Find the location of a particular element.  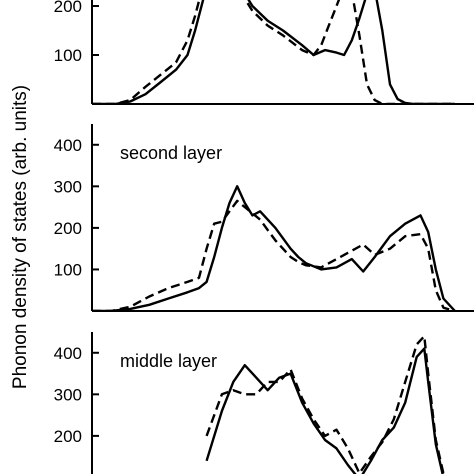

panel-title: second layer is located at coordinates (171, 153).